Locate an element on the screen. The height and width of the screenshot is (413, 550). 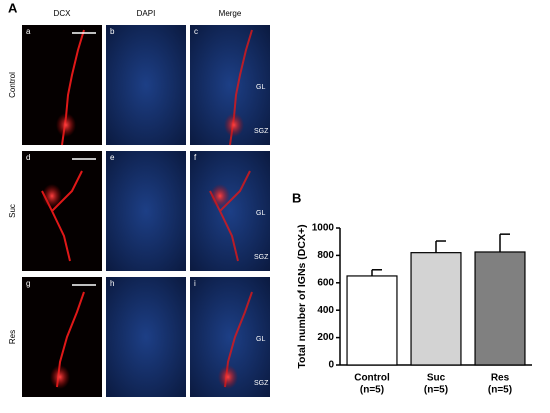
y-tick-label: 400 is located at coordinates (325, 310).